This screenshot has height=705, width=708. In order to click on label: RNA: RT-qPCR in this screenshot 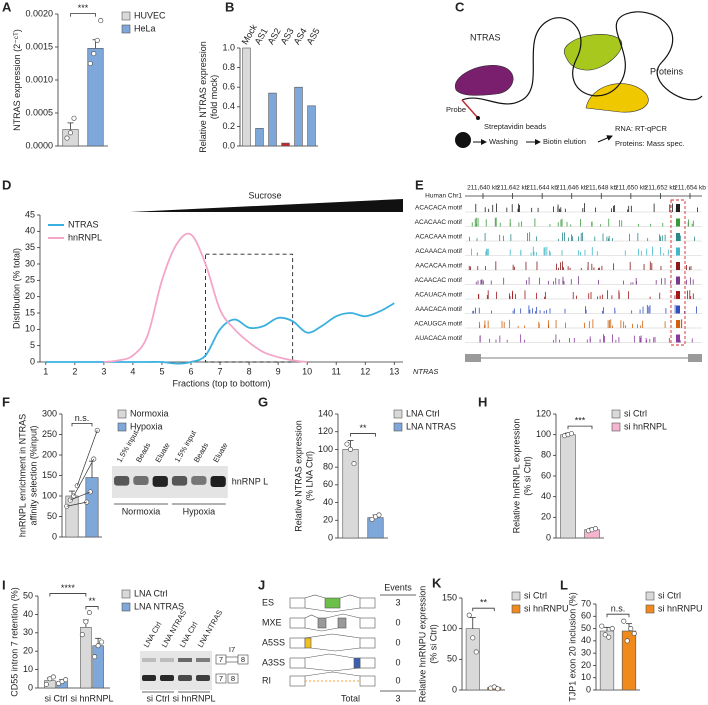, I will do `click(641, 128)`.